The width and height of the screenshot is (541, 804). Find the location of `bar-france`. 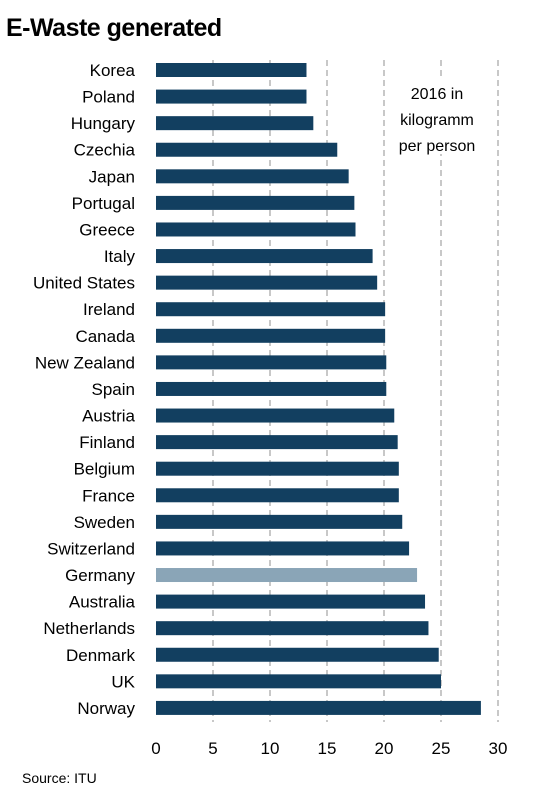

bar-france is located at coordinates (277, 495).